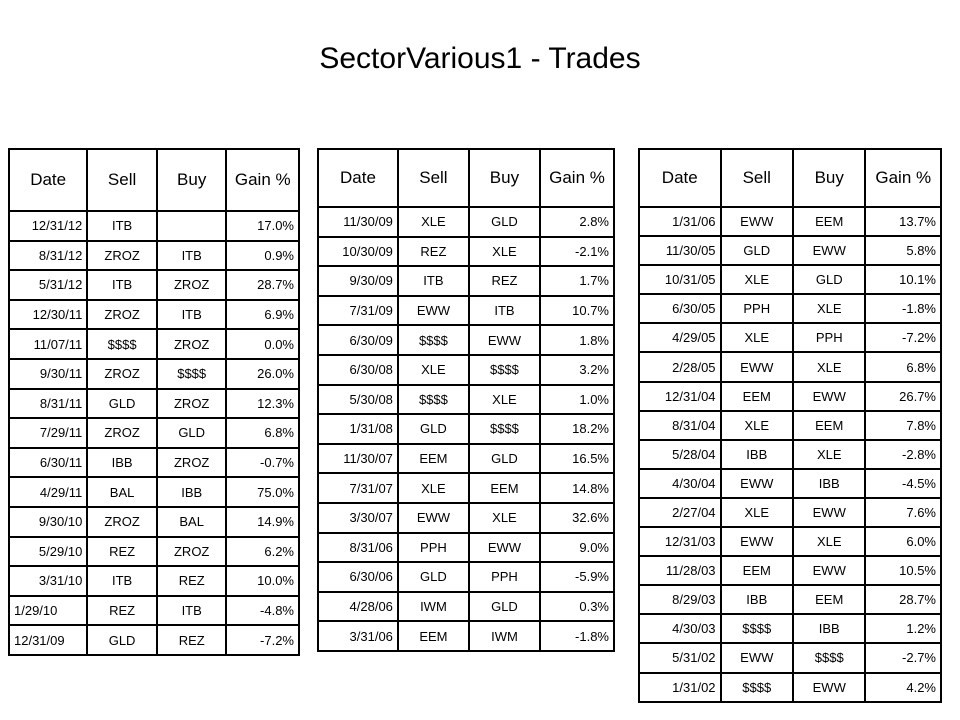 The height and width of the screenshot is (720, 960). Describe the element at coordinates (790, 483) in the screenshot. I see `table-row: 4/30/04 EWW IBB -4.5%` at that location.